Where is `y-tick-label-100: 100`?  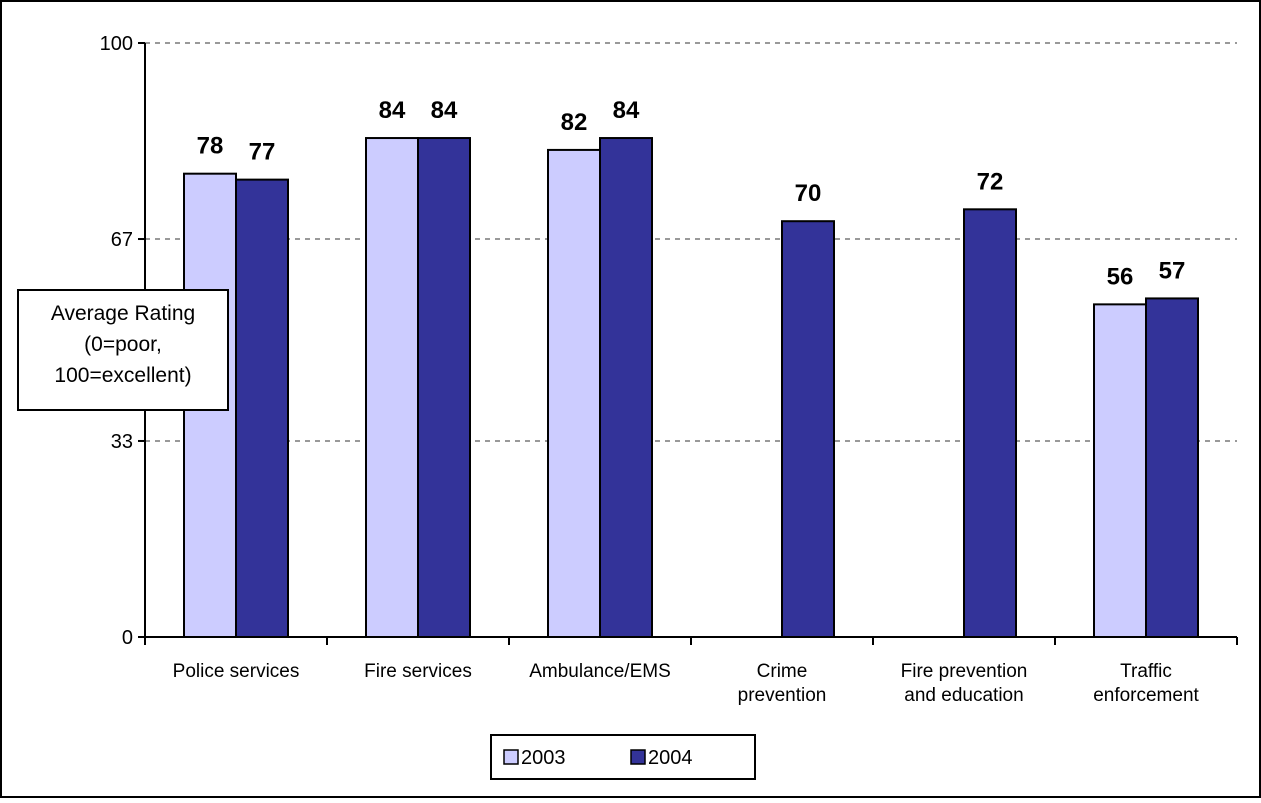
y-tick-label-100: 100 is located at coordinates (116, 44).